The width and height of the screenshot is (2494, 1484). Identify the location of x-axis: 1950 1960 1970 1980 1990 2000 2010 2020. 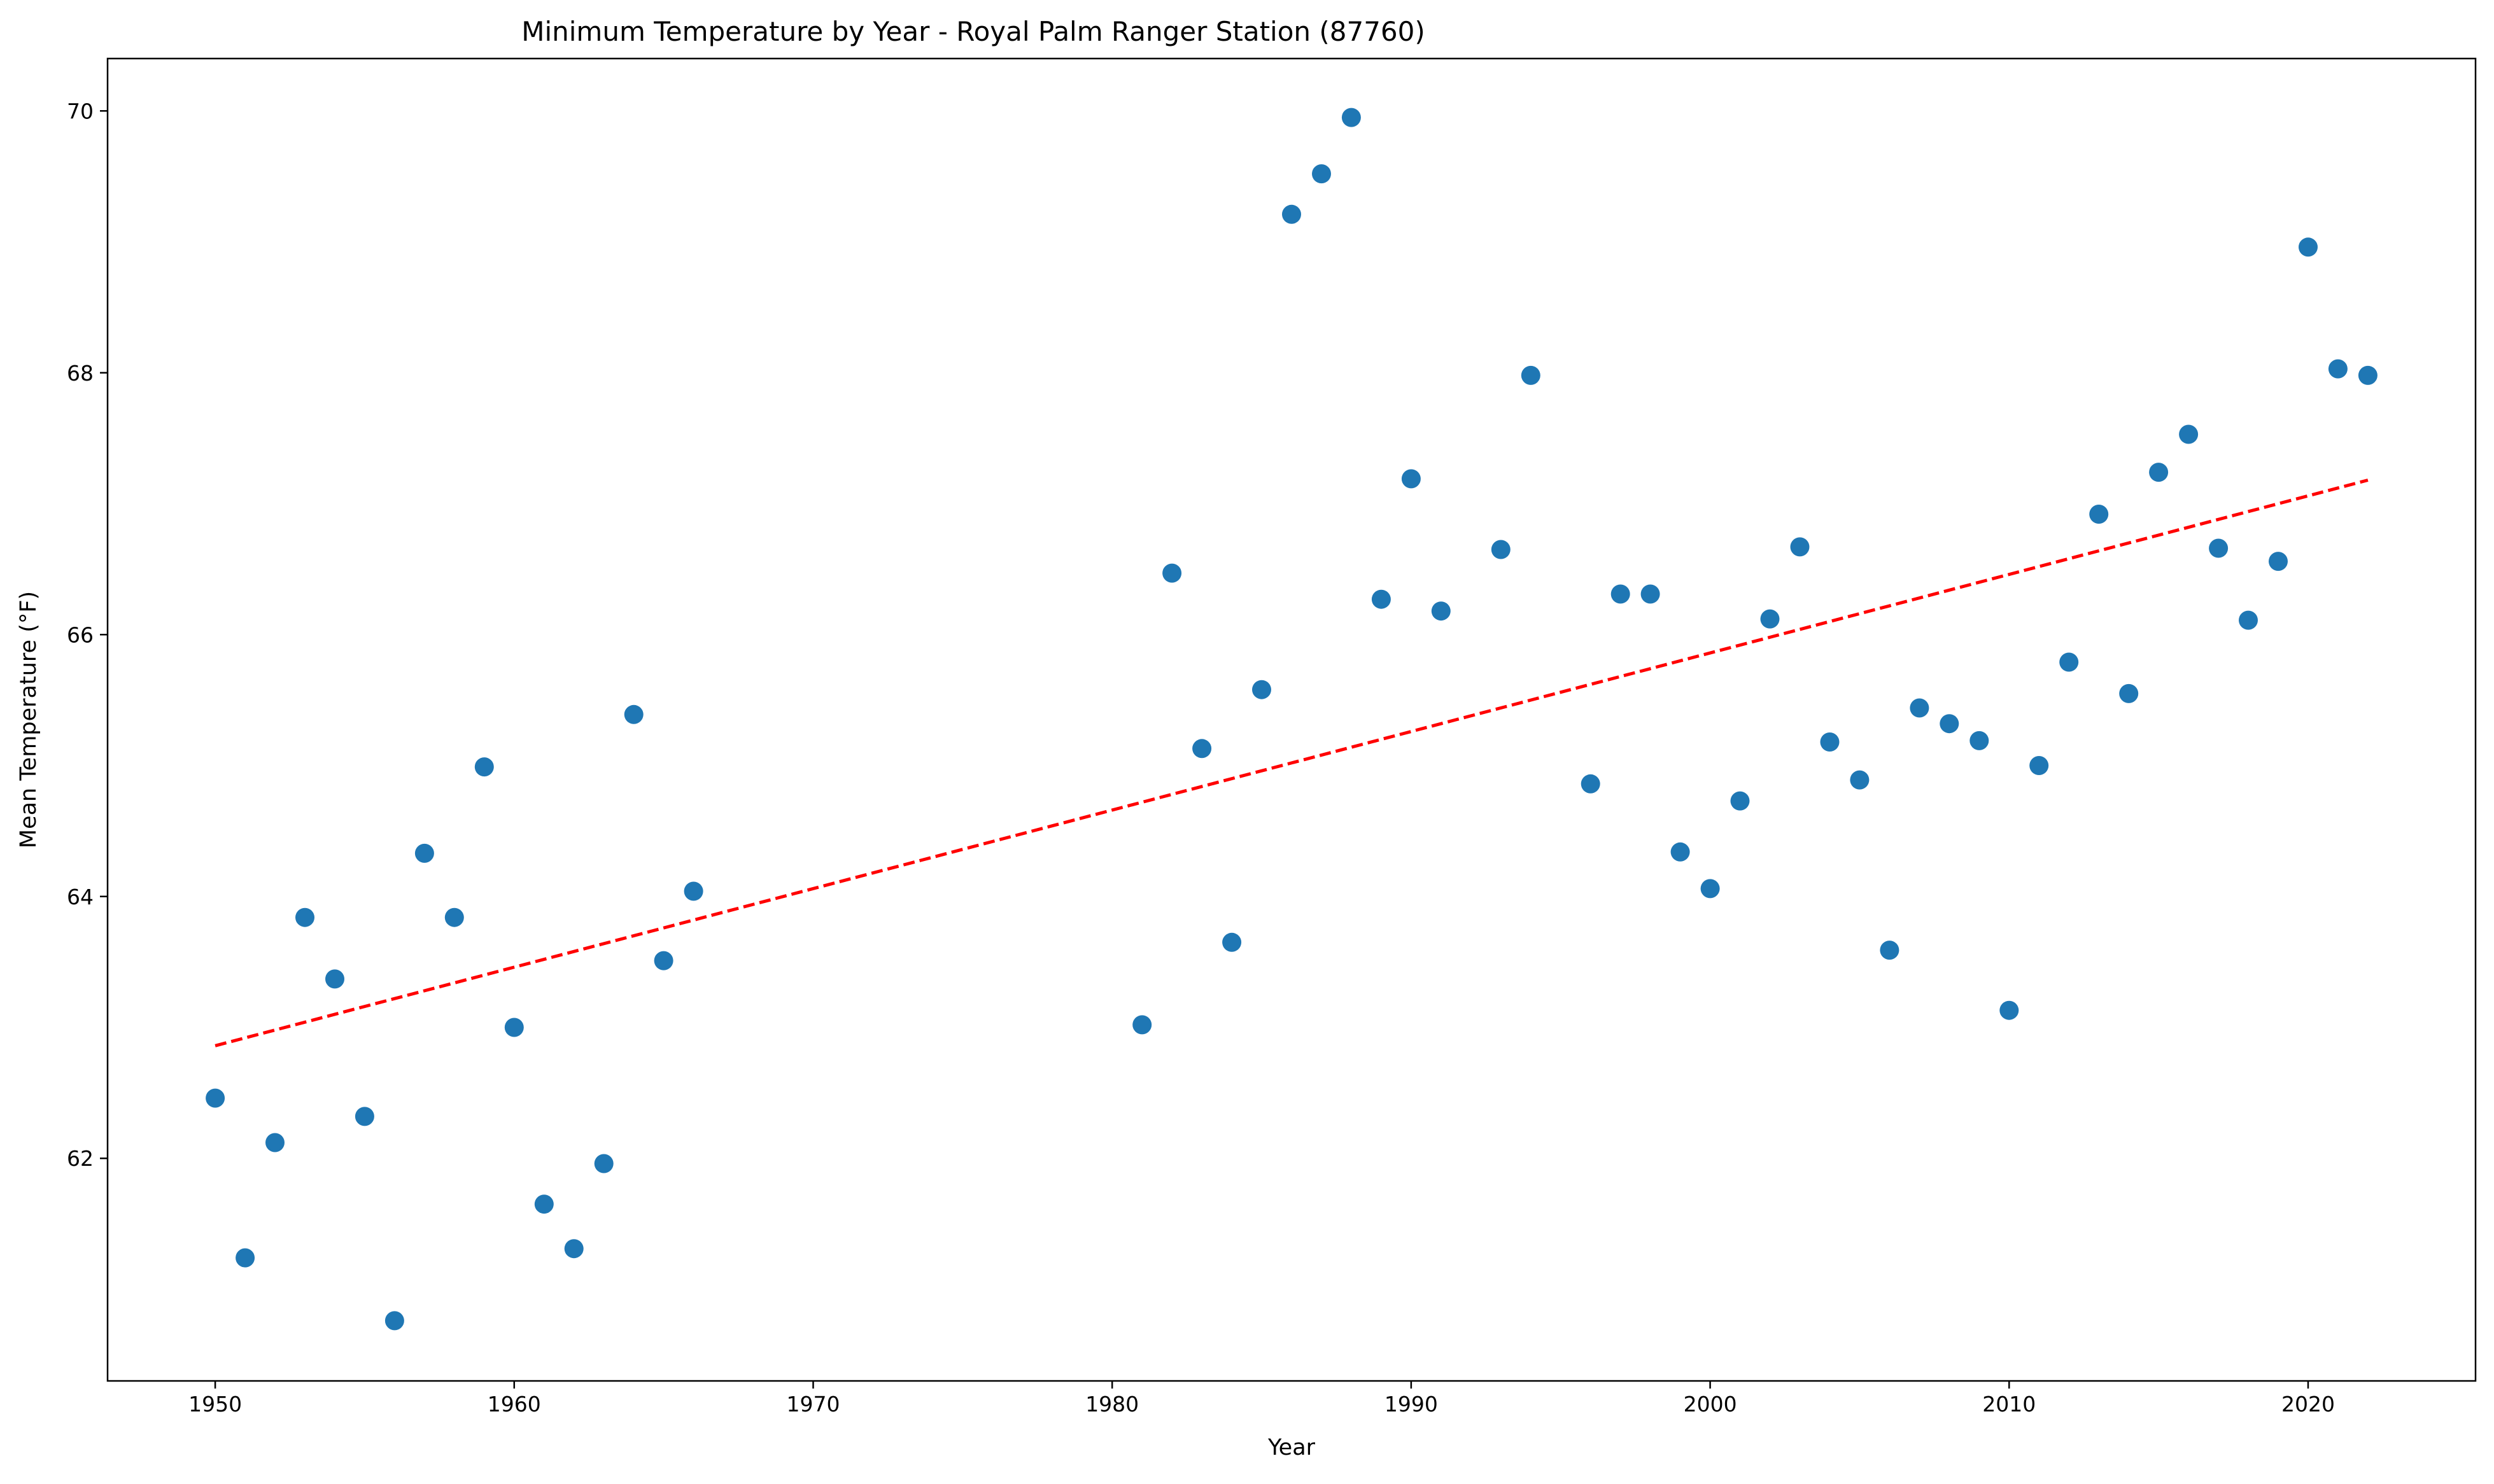
(1261, 1399).